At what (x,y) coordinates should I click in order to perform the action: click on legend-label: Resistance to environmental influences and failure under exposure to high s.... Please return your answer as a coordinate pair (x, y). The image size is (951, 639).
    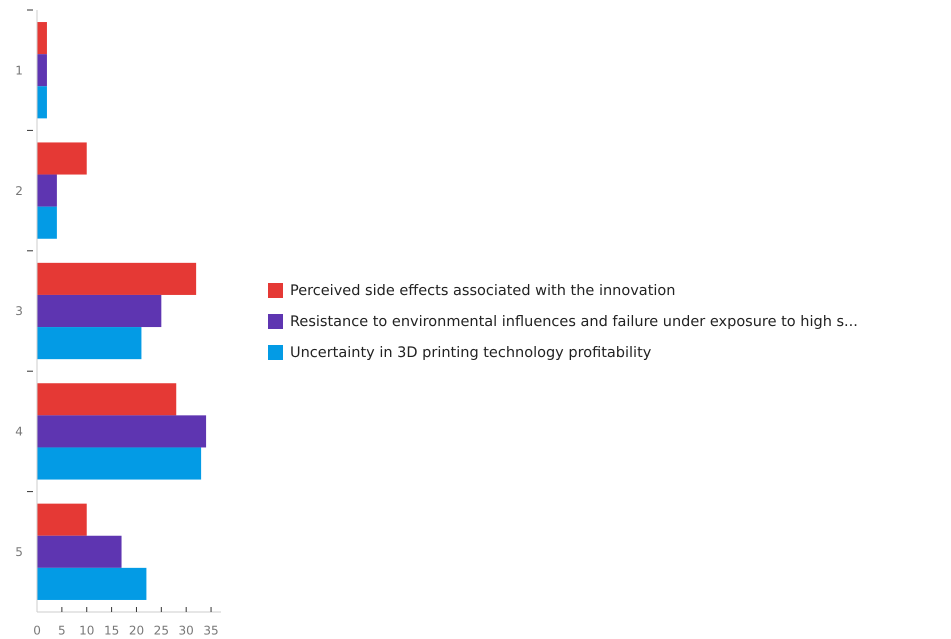
    Looking at the image, I should click on (574, 322).